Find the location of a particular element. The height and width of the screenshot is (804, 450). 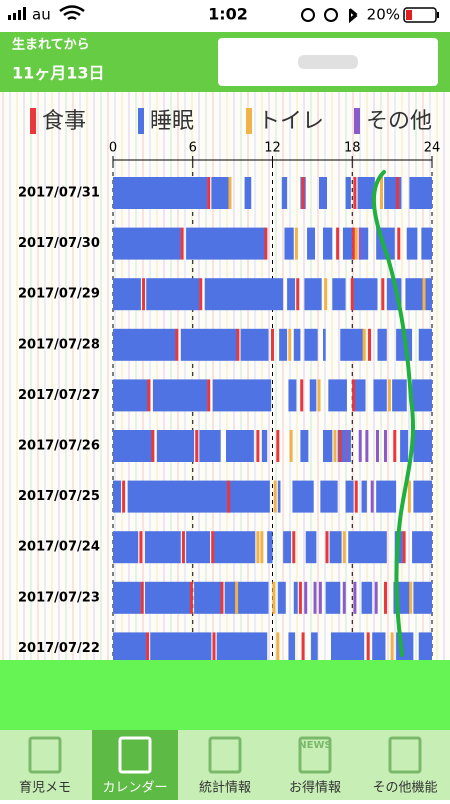

tabs: 育児メモ カレンダー 統計情報 NEWS お得情報 その他機能 is located at coordinates (228, 765).